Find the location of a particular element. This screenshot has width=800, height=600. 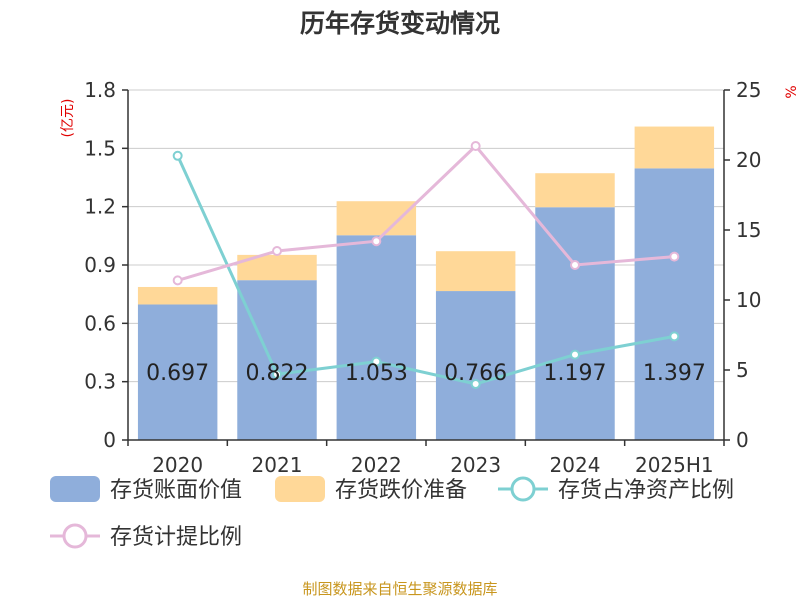

left-tick-label: 0.6 is located at coordinates (100, 323).